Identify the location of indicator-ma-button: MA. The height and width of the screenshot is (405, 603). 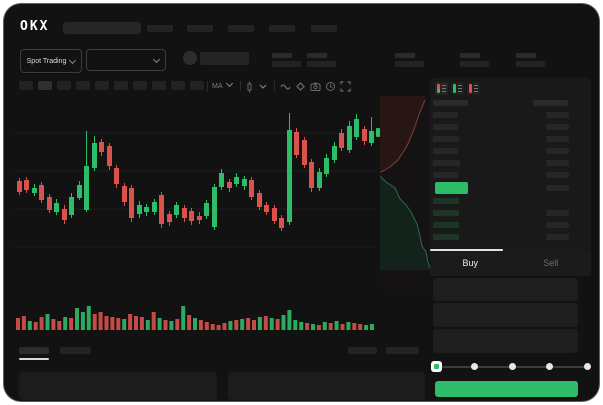
(222, 84).